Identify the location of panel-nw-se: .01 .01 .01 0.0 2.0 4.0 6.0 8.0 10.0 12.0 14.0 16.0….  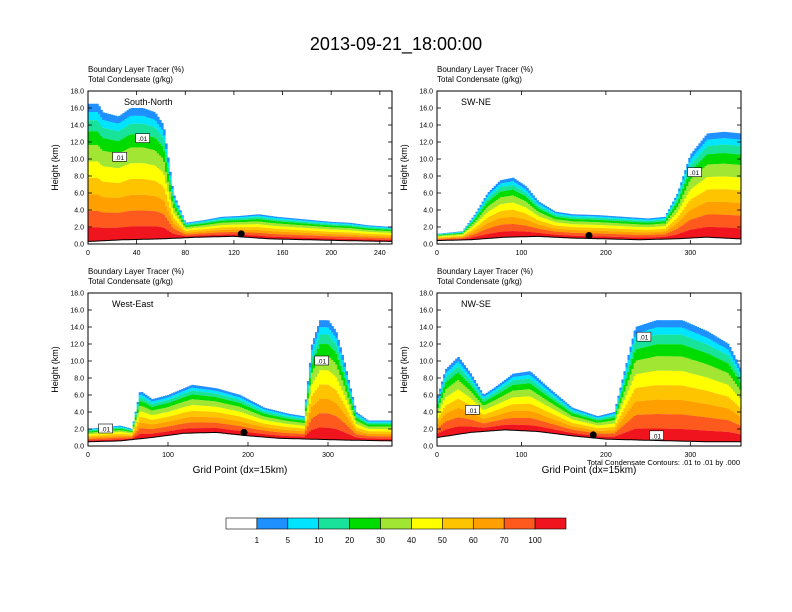
(570, 371).